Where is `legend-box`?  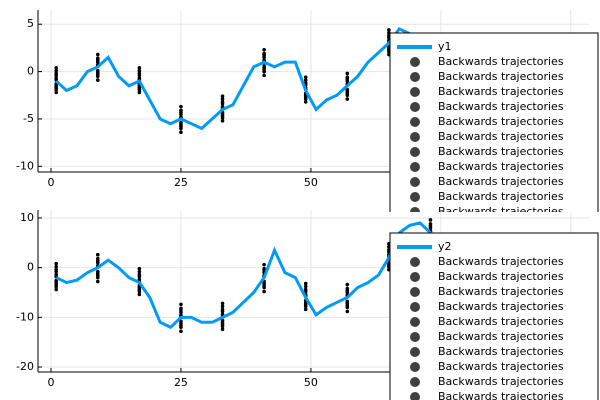 legend-box is located at coordinates (494, 316).